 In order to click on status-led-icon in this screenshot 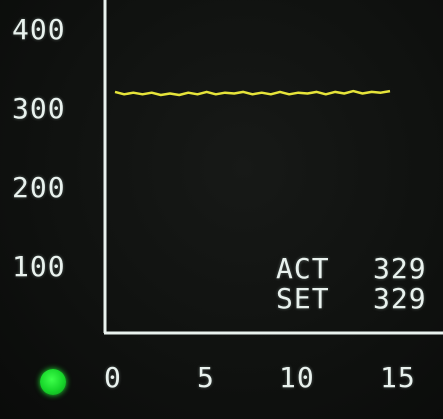, I will do `click(53, 382)`.